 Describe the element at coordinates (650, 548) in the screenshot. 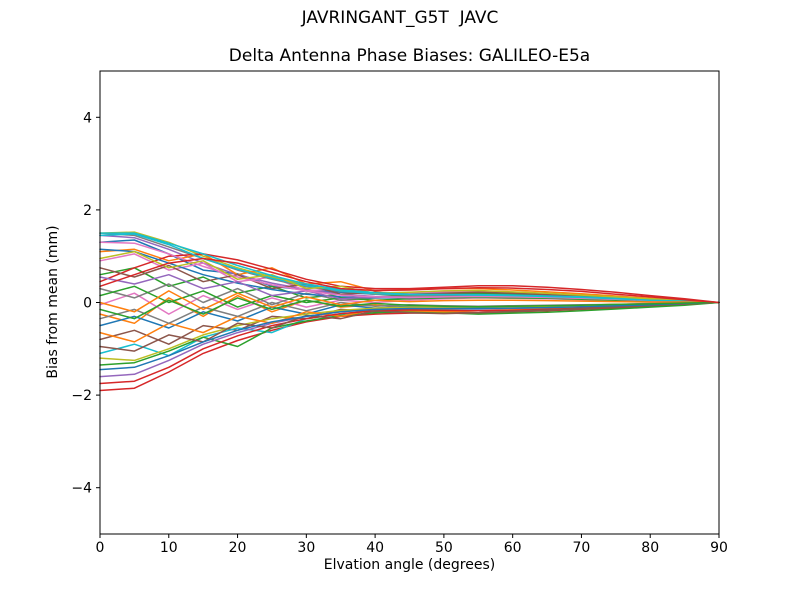

I see `x-tick-label: 80` at that location.